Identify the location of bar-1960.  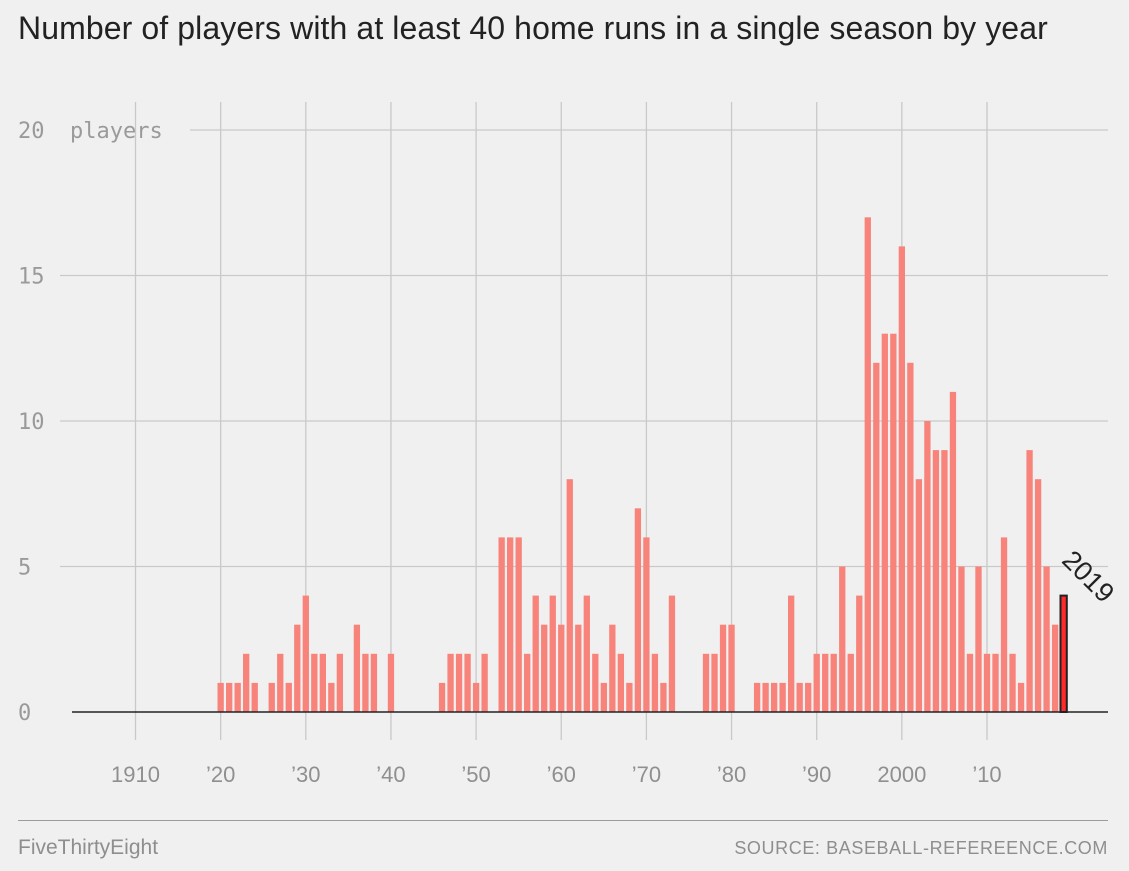
(561, 668).